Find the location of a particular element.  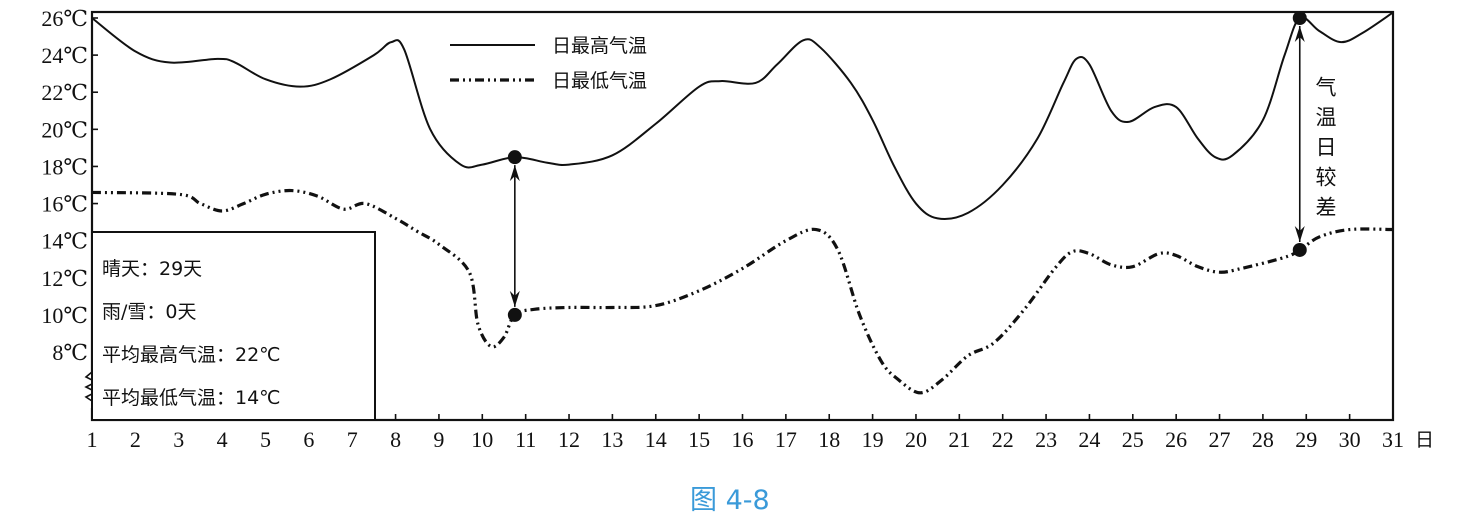

x-tick-label: 27 is located at coordinates (1220, 439).